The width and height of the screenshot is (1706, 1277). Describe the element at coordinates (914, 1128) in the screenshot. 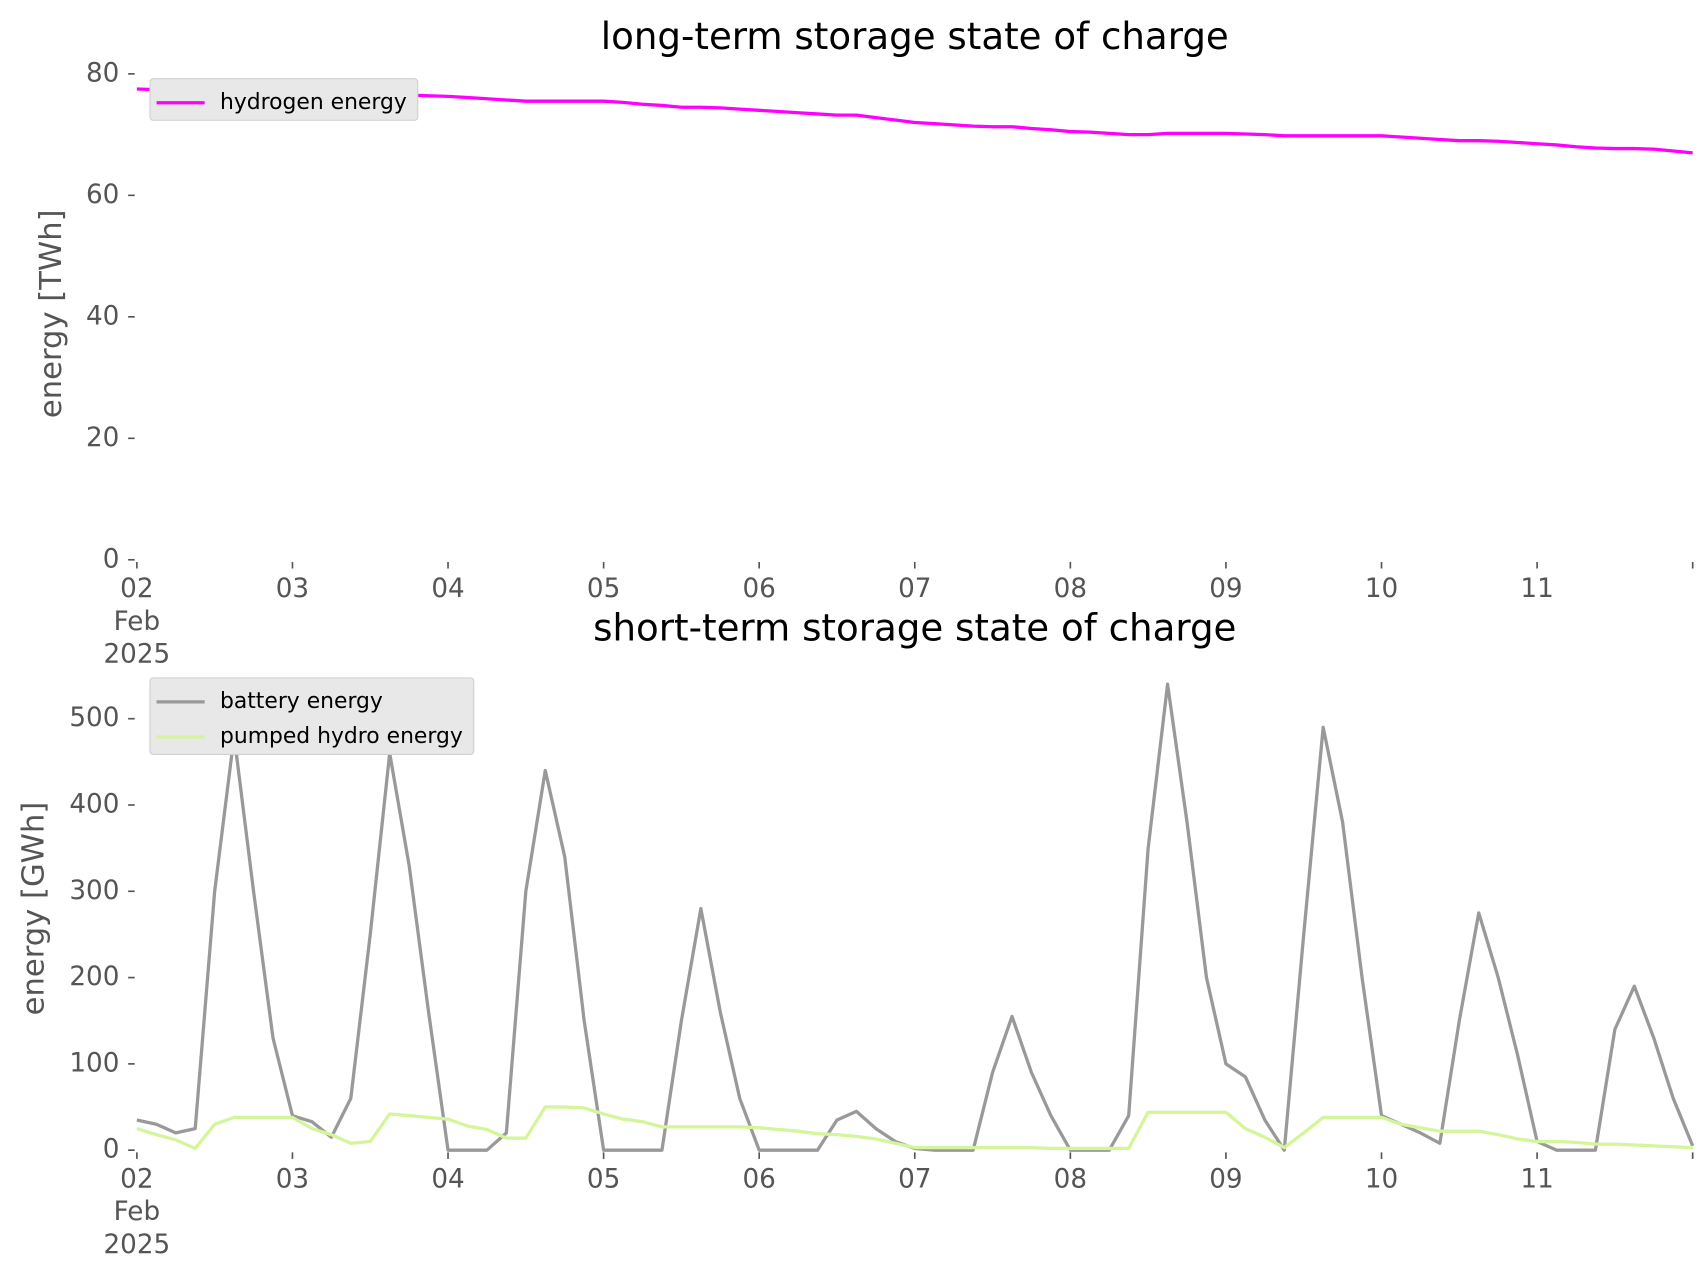

I see `series-line` at that location.